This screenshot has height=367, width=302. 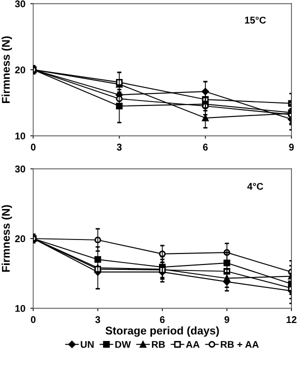 I want to click on legend-label: RB + AA, so click(x=239, y=344).